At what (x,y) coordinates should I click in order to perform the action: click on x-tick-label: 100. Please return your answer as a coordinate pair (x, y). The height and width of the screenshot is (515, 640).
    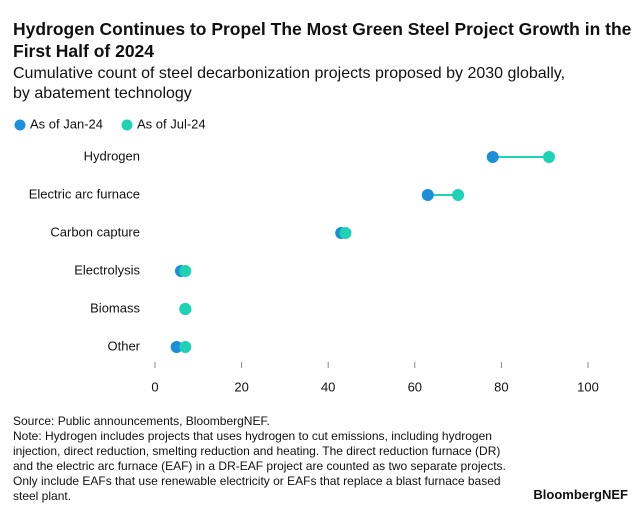
    Looking at the image, I should click on (588, 386).